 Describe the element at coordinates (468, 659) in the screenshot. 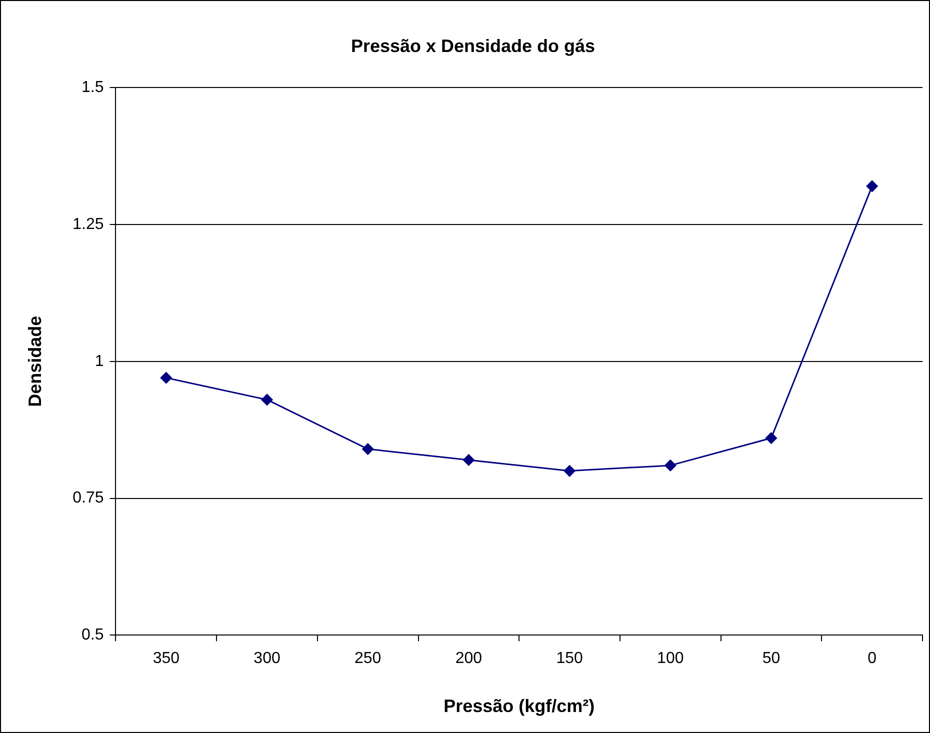

I see `x-tick-label: 200` at that location.